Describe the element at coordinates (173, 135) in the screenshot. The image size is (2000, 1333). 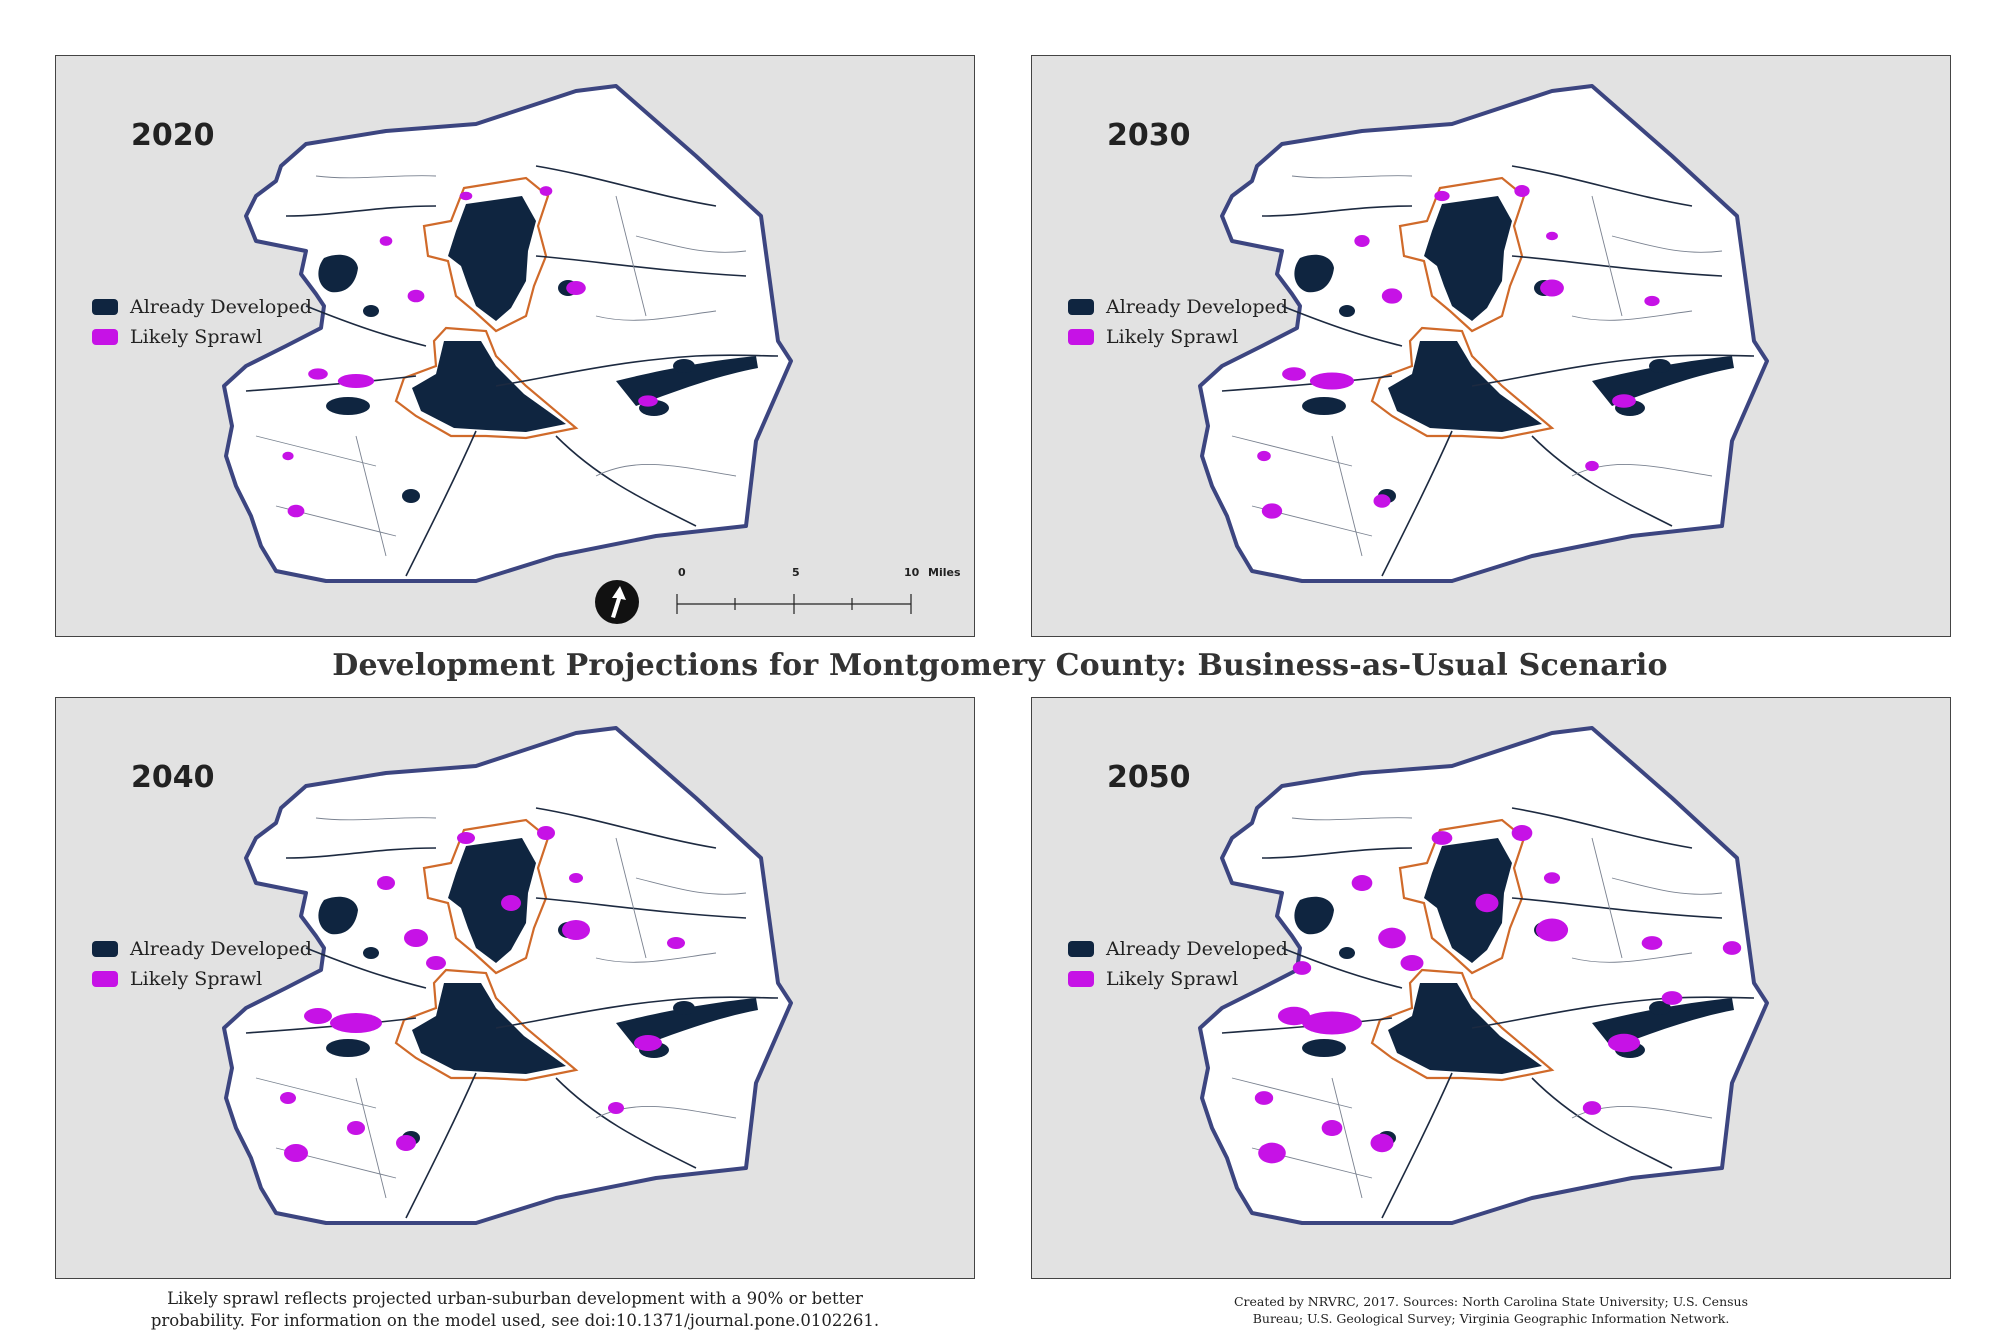
I see `map-year-label: 2020` at that location.